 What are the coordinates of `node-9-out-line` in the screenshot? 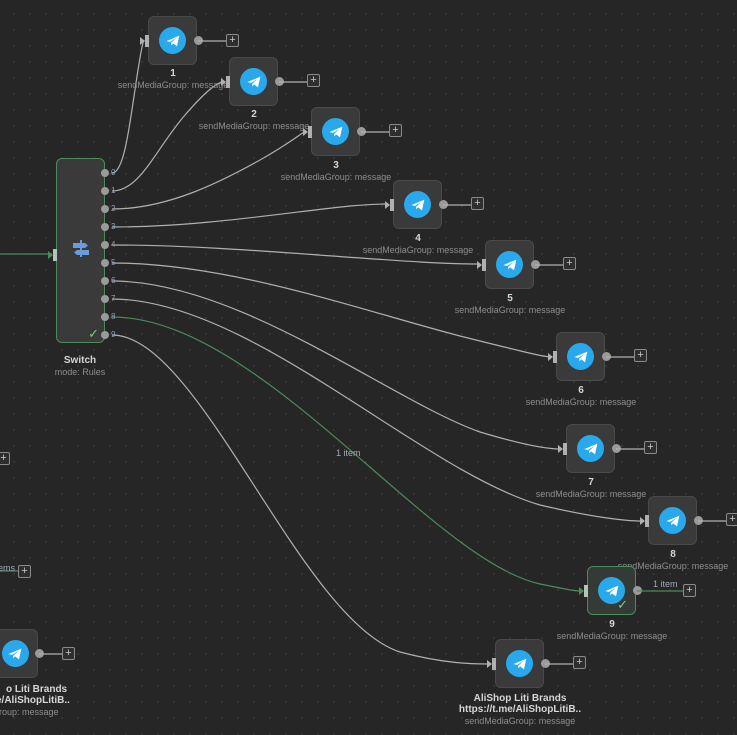 It's located at (660, 591).